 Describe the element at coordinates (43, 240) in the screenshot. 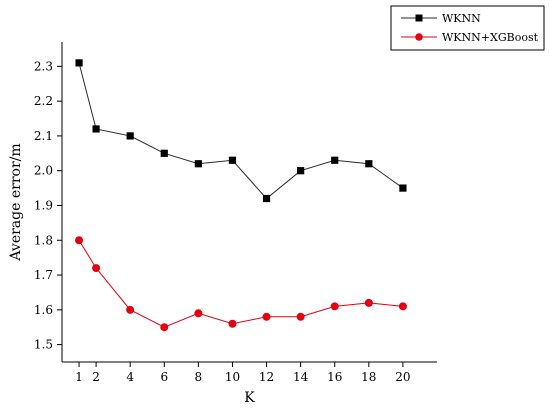

I see `y-tick-label: 1.8` at that location.